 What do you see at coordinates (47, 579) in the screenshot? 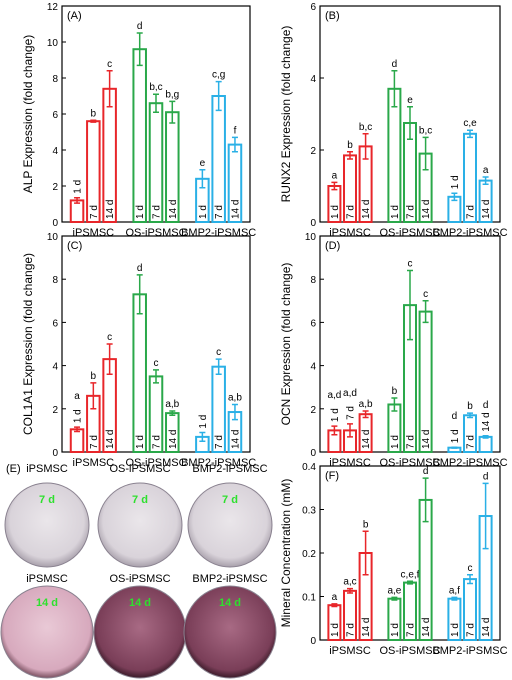
I see `well-label: iPSMSC` at bounding box center [47, 579].